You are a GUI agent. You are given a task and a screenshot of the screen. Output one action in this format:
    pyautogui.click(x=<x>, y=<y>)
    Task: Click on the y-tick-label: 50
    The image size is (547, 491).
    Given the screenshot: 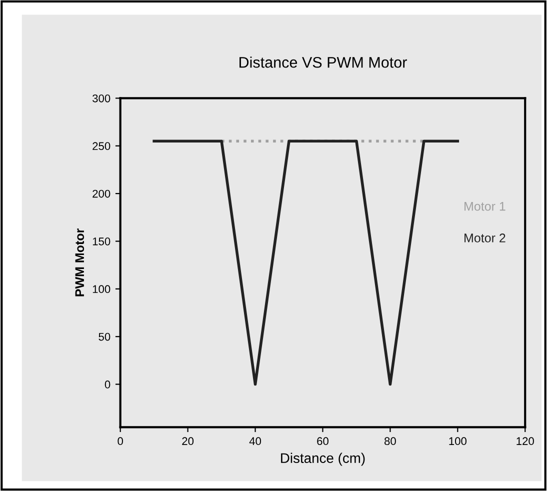 What is the action you would take?
    pyautogui.click(x=104, y=336)
    